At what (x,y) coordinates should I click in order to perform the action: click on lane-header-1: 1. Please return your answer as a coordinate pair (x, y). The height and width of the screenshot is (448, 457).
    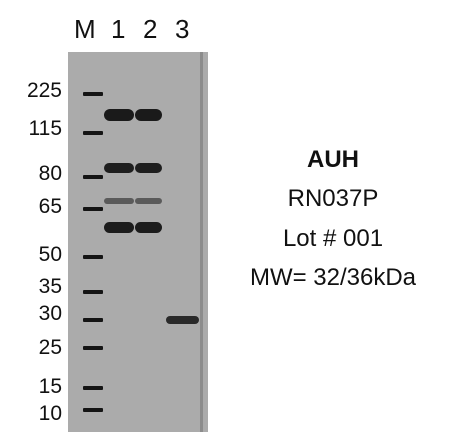
    Looking at the image, I should click on (118, 29).